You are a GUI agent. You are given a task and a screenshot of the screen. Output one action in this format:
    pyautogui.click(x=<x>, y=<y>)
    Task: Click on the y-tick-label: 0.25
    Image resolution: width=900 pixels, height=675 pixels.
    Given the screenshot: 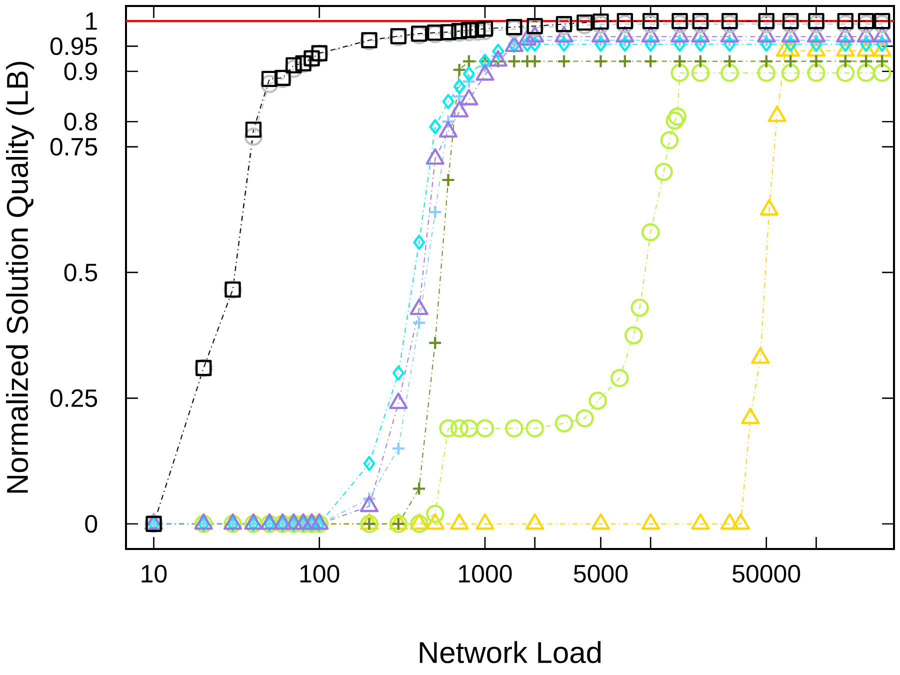 What is the action you would take?
    pyautogui.click(x=74, y=398)
    